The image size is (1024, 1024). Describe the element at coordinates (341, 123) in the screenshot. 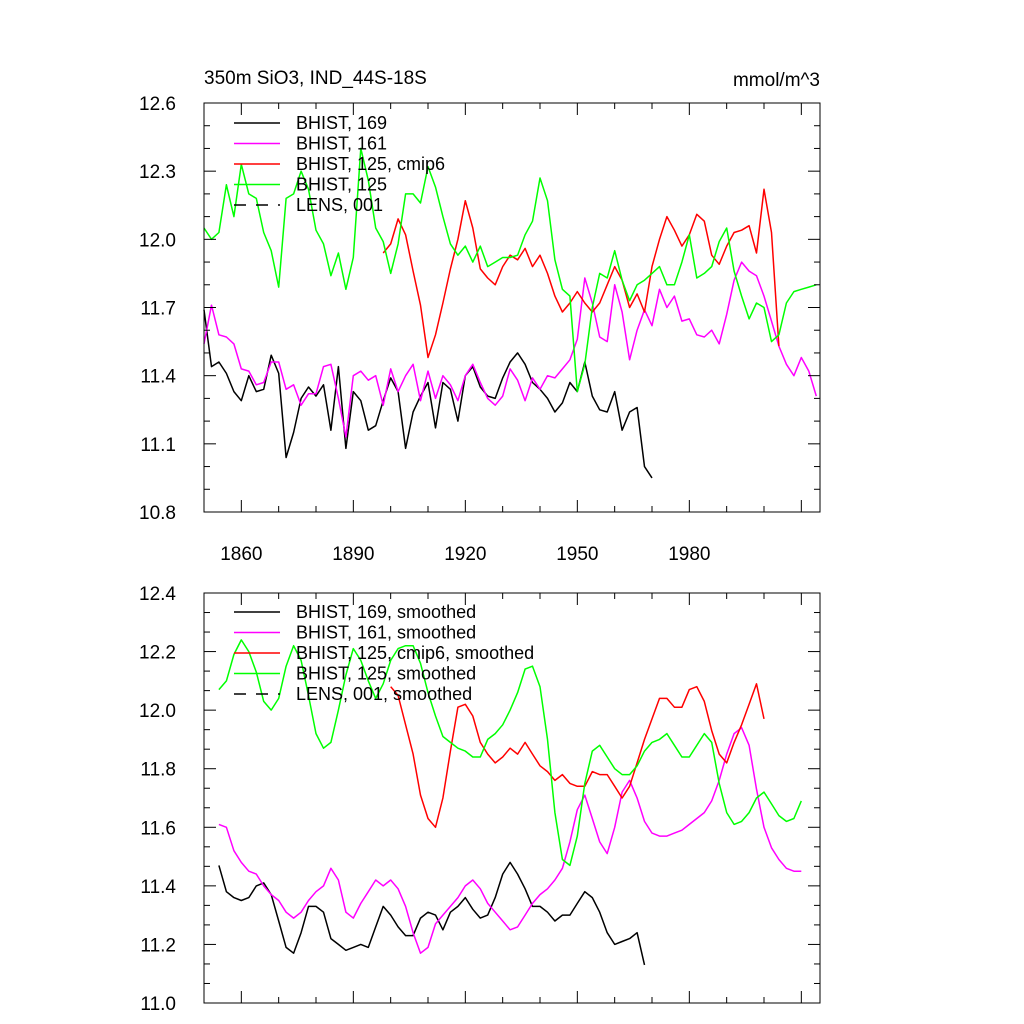

I see `legend-label: BHIST, 169` at that location.